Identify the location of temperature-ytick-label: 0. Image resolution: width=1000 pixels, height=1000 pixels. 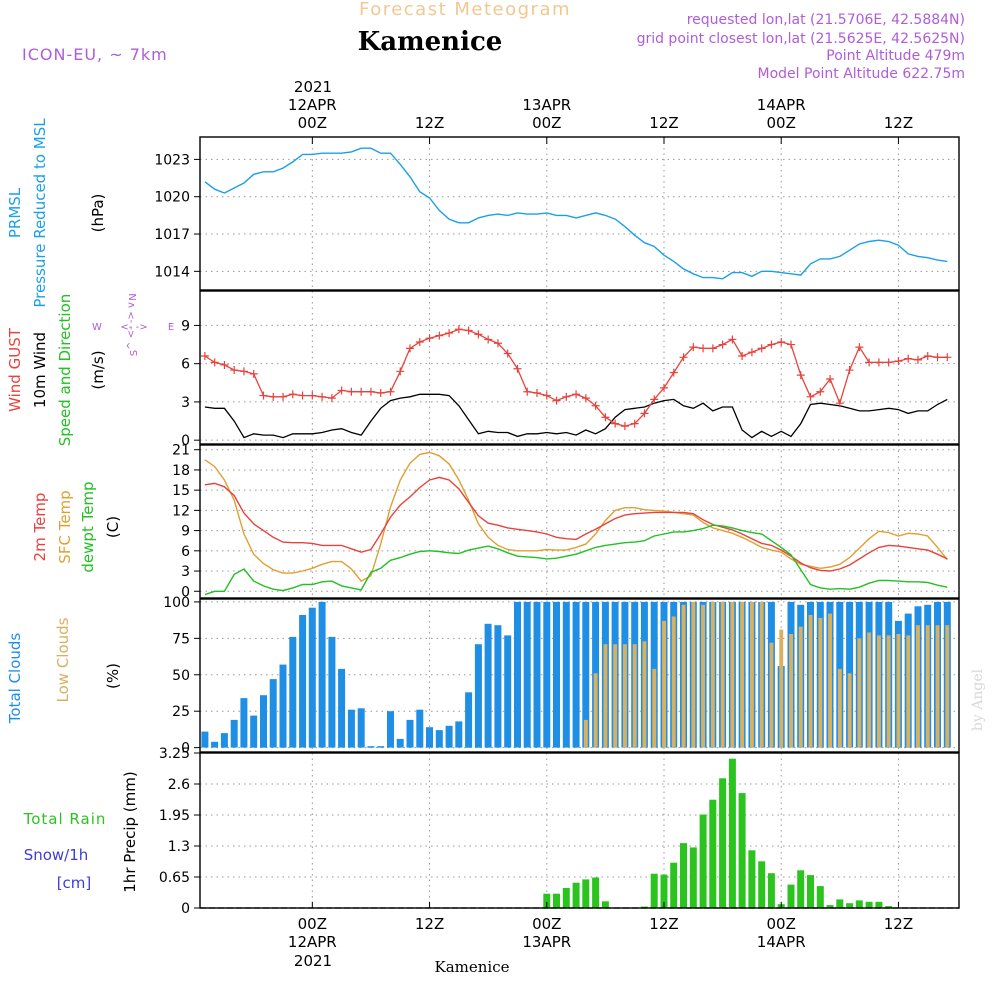
(185, 592).